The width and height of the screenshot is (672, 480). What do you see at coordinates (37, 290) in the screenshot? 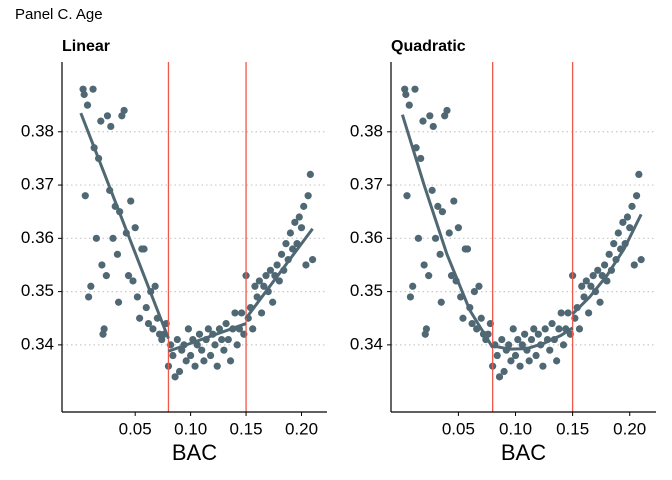
I see `y-tick-label: 0.35` at bounding box center [37, 290].